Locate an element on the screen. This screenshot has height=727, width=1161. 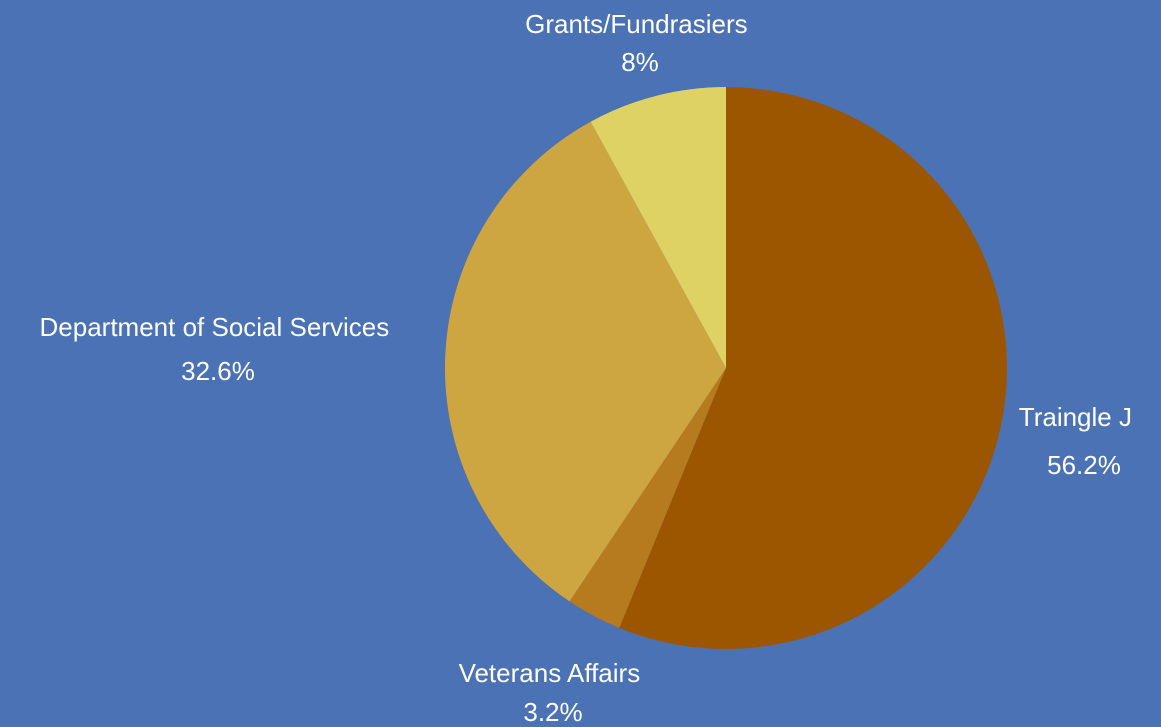
slice-label-traingle-j: Traingle J 56.2% is located at coordinates (1079, 441).